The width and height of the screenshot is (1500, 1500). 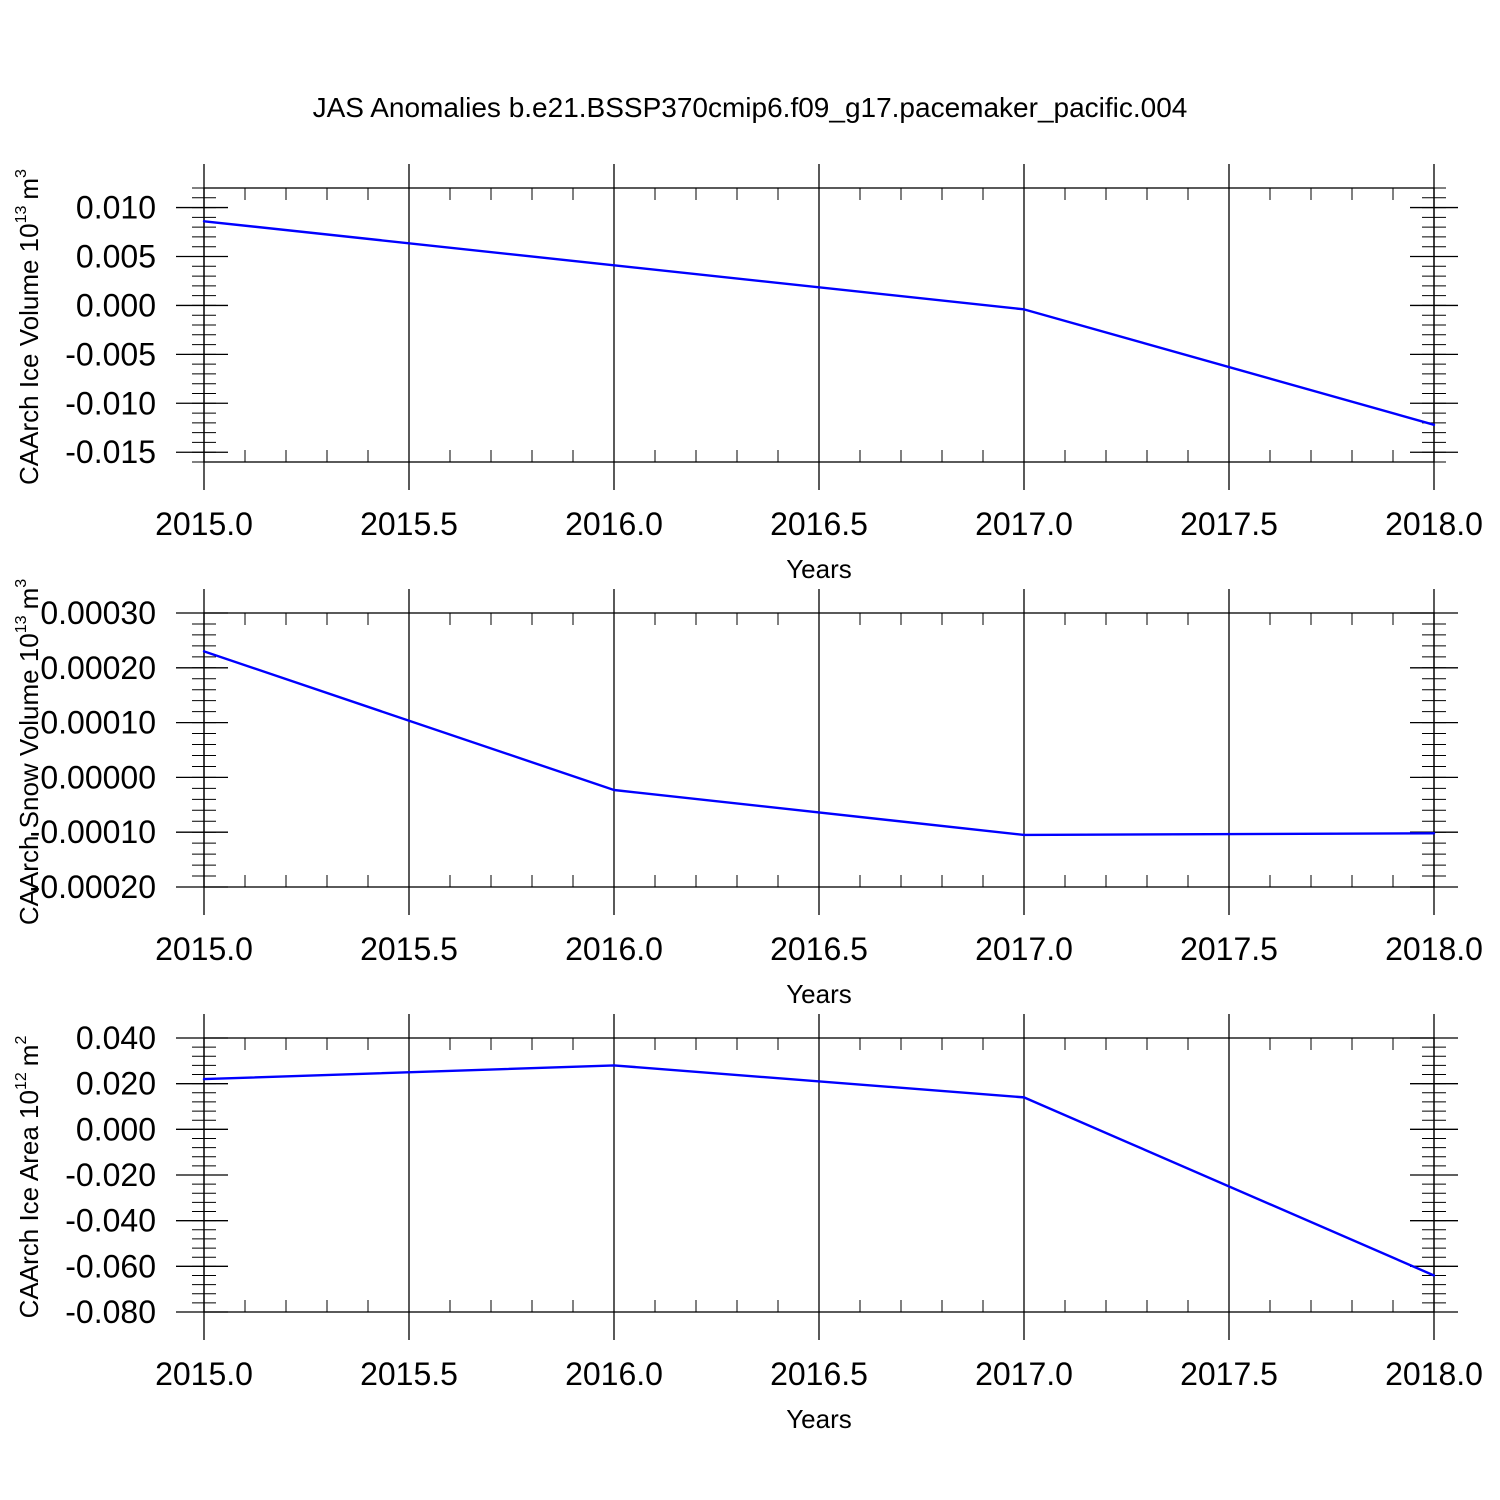 I want to click on y-tick-label: 0.00020, so click(x=98, y=668).